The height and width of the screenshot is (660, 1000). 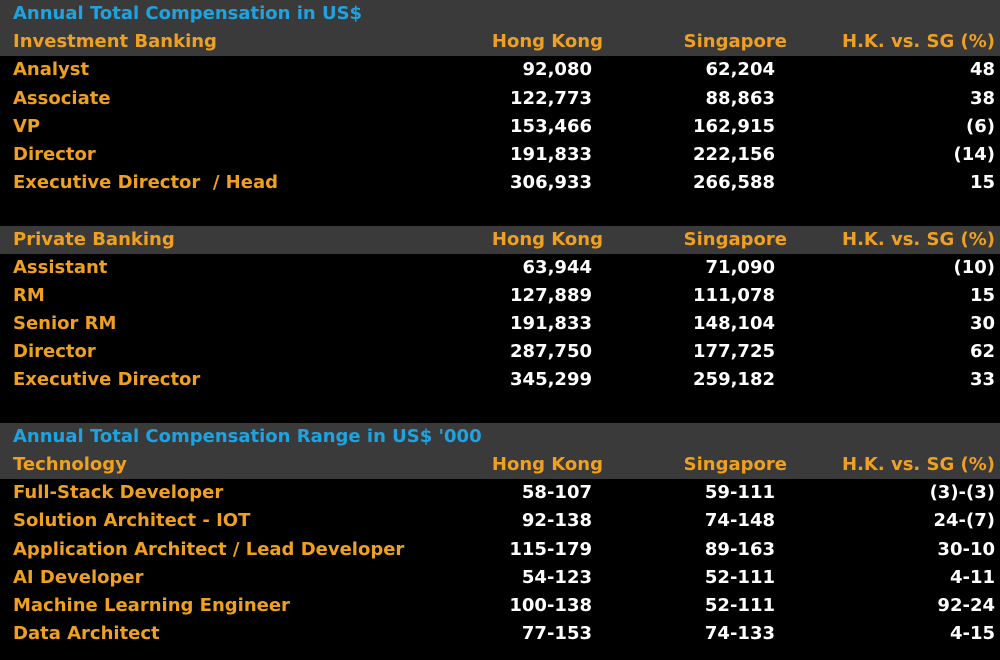 What do you see at coordinates (500, 578) in the screenshot?
I see `table-row: AI Developer 54-123 52-111 4-11` at bounding box center [500, 578].